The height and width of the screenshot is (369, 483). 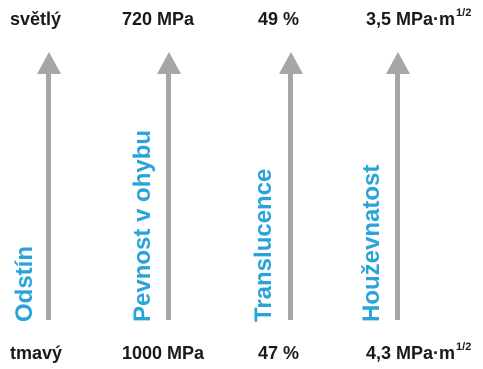 I want to click on column-1-bottom-label: tmavý, so click(x=36, y=353).